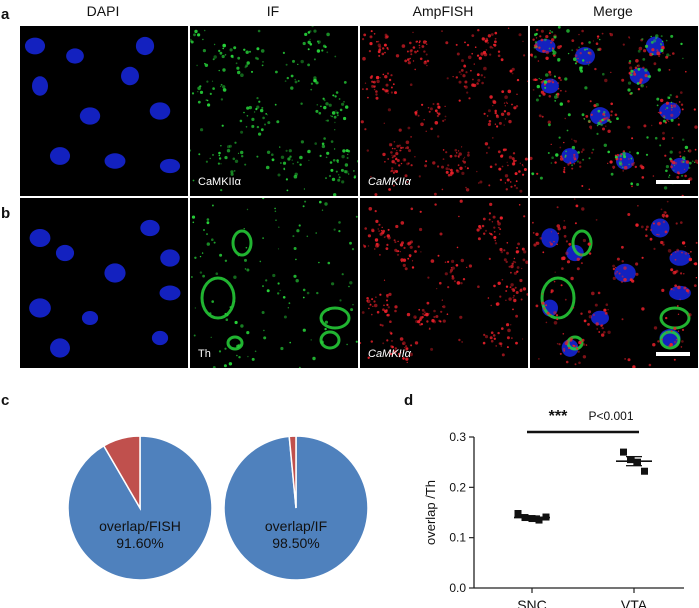 This screenshot has height=608, width=699. I want to click on nuclei-layer, so click(616, 287).